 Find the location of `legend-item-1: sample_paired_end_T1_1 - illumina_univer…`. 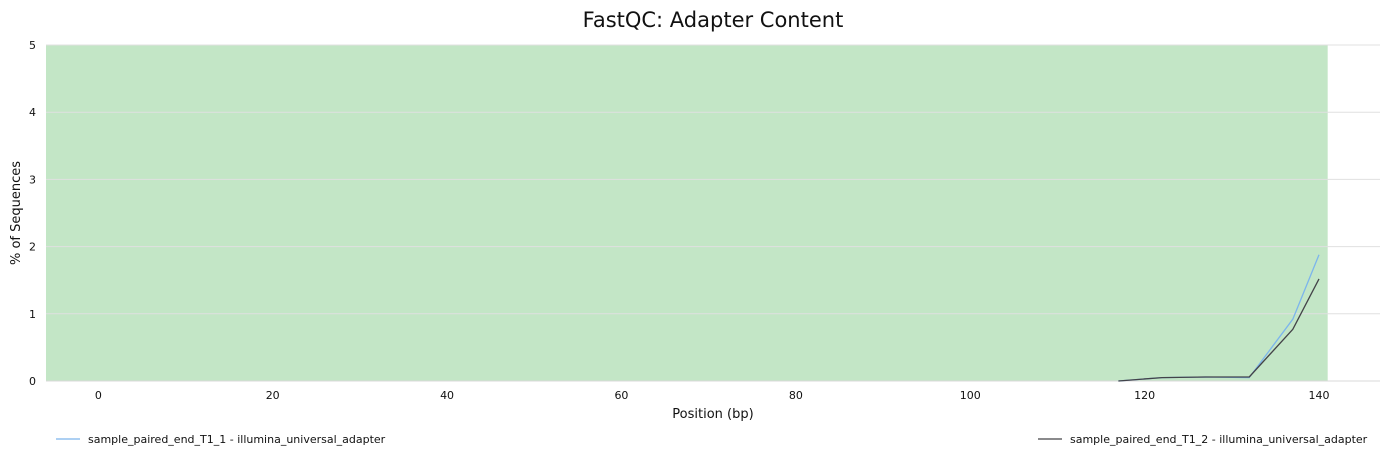

legend-item-1: sample_paired_end_T1_1 - illumina_univer… is located at coordinates (221, 439).